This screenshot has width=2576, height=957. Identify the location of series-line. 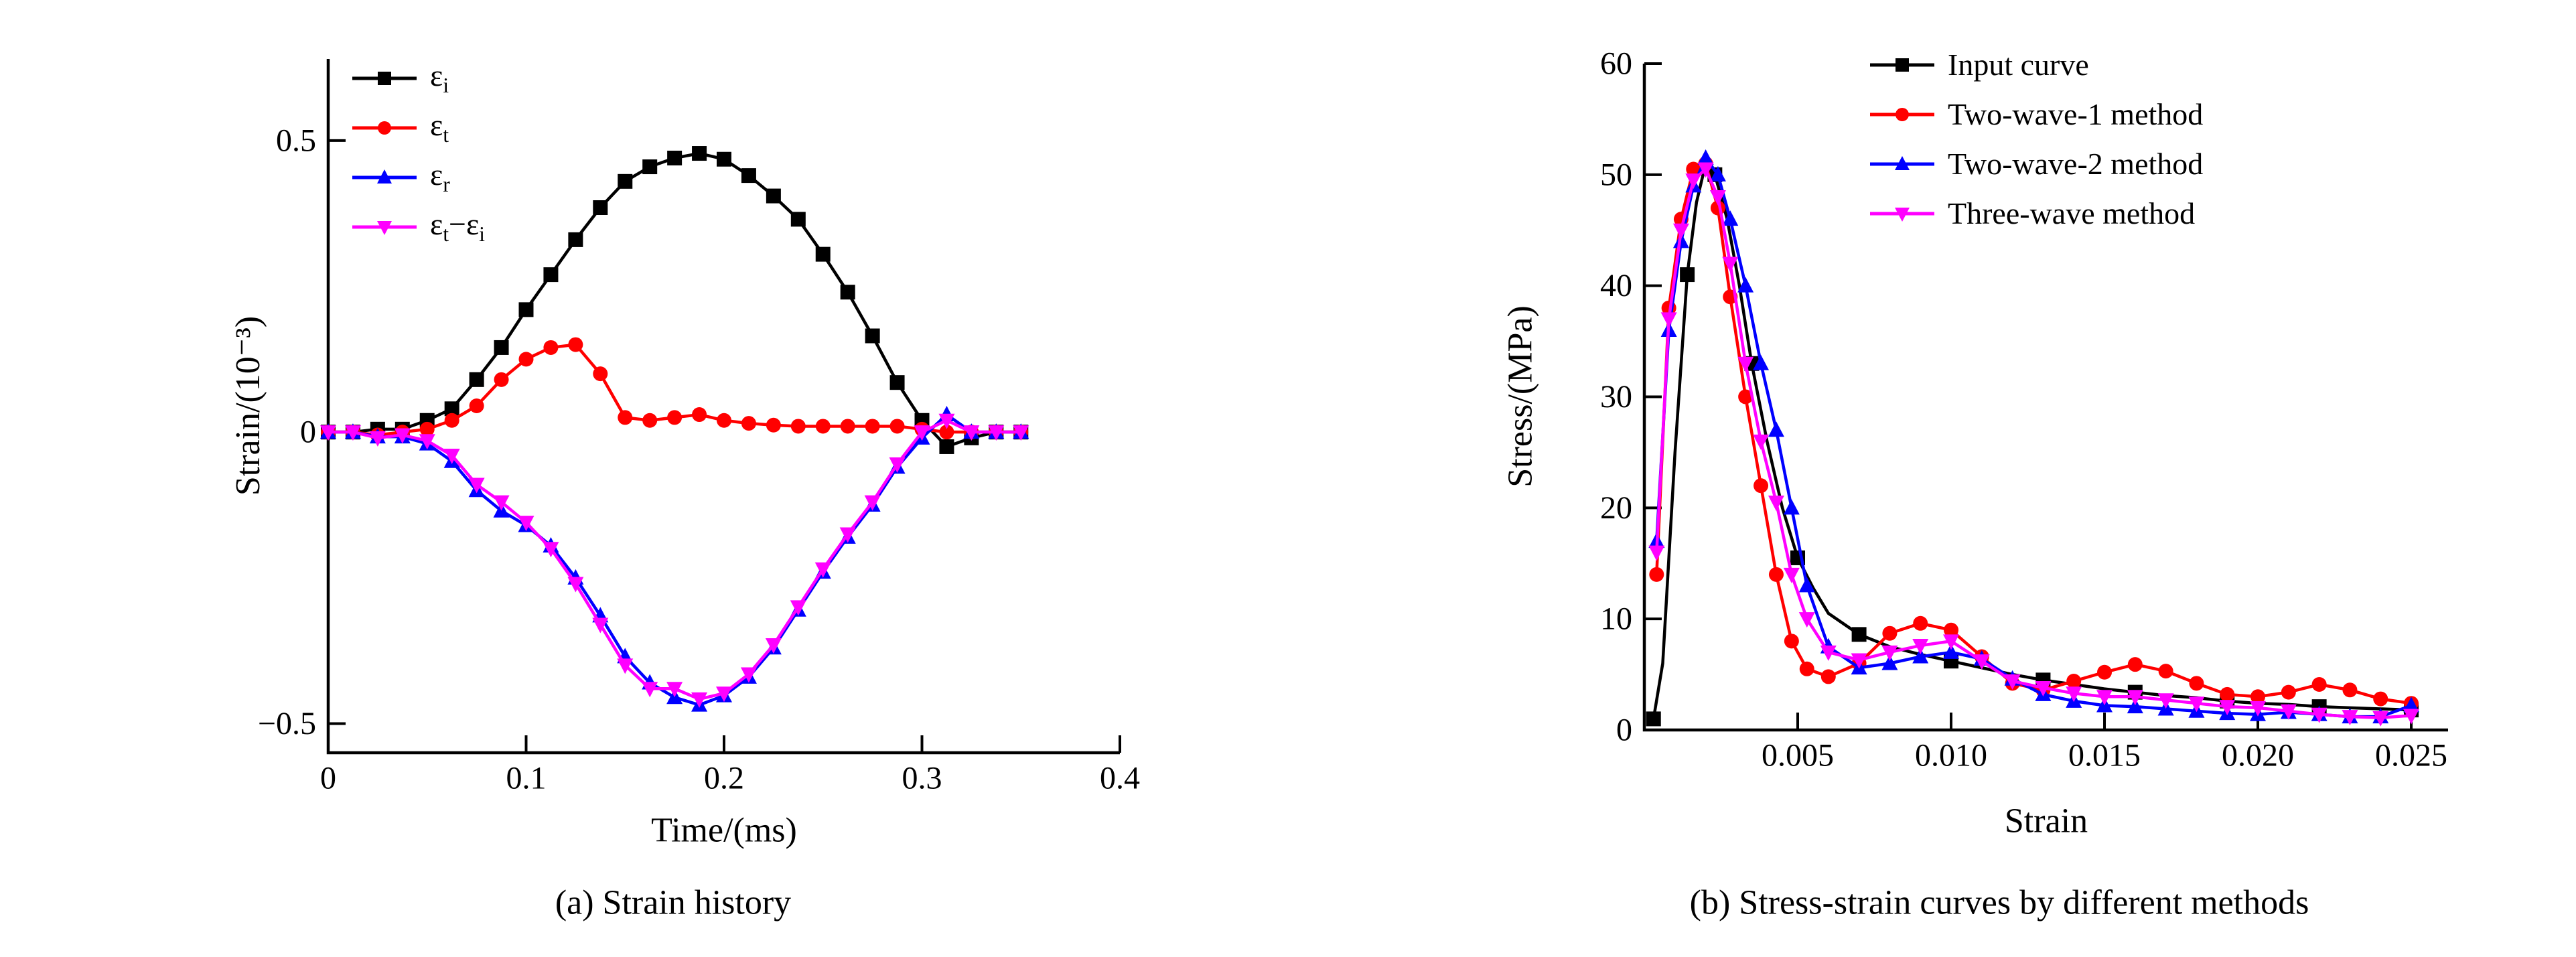
(674, 560).